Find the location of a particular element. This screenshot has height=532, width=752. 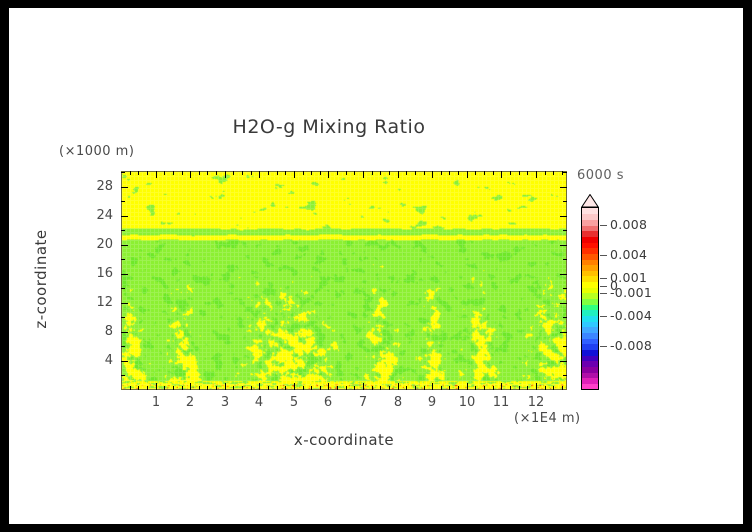

x-axis-tick-label: 11 is located at coordinates (501, 402).